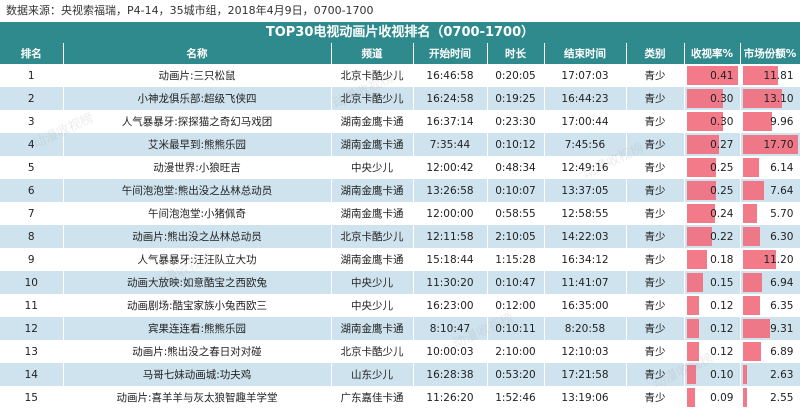 This screenshot has width=800, height=412. What do you see at coordinates (197, 167) in the screenshot?
I see `cell-name: 动漫世界:小狼旺吉` at bounding box center [197, 167].